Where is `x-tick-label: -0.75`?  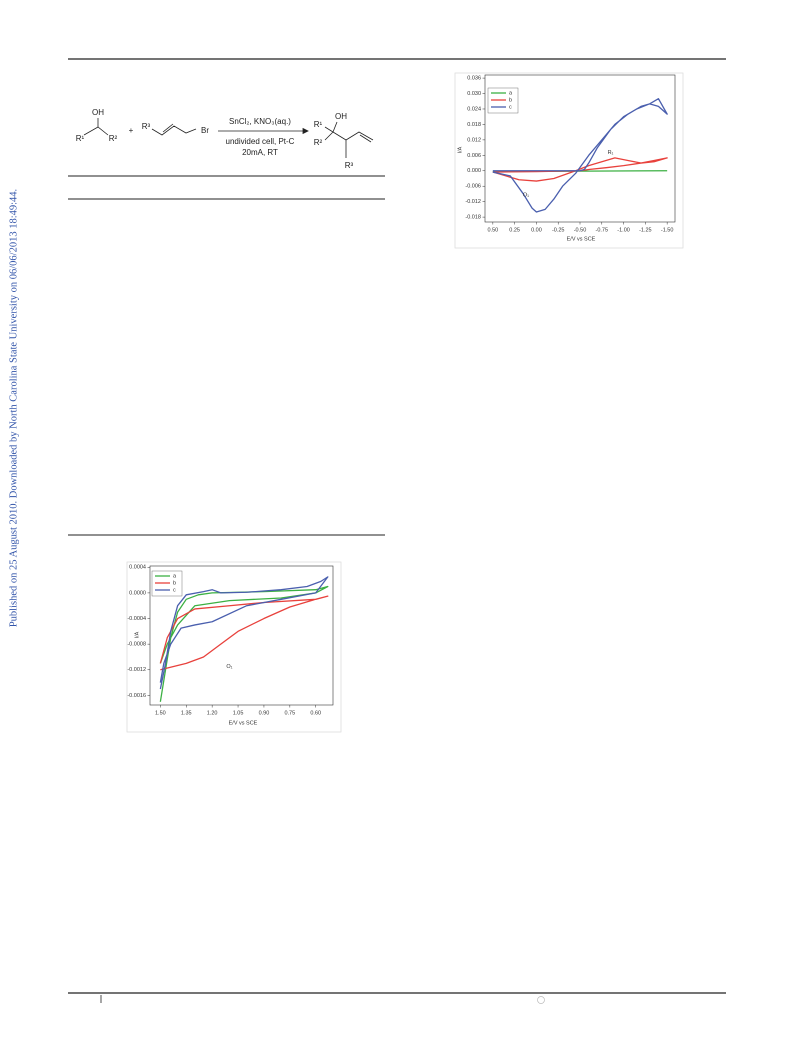 x-tick-label: -0.75 is located at coordinates (602, 230).